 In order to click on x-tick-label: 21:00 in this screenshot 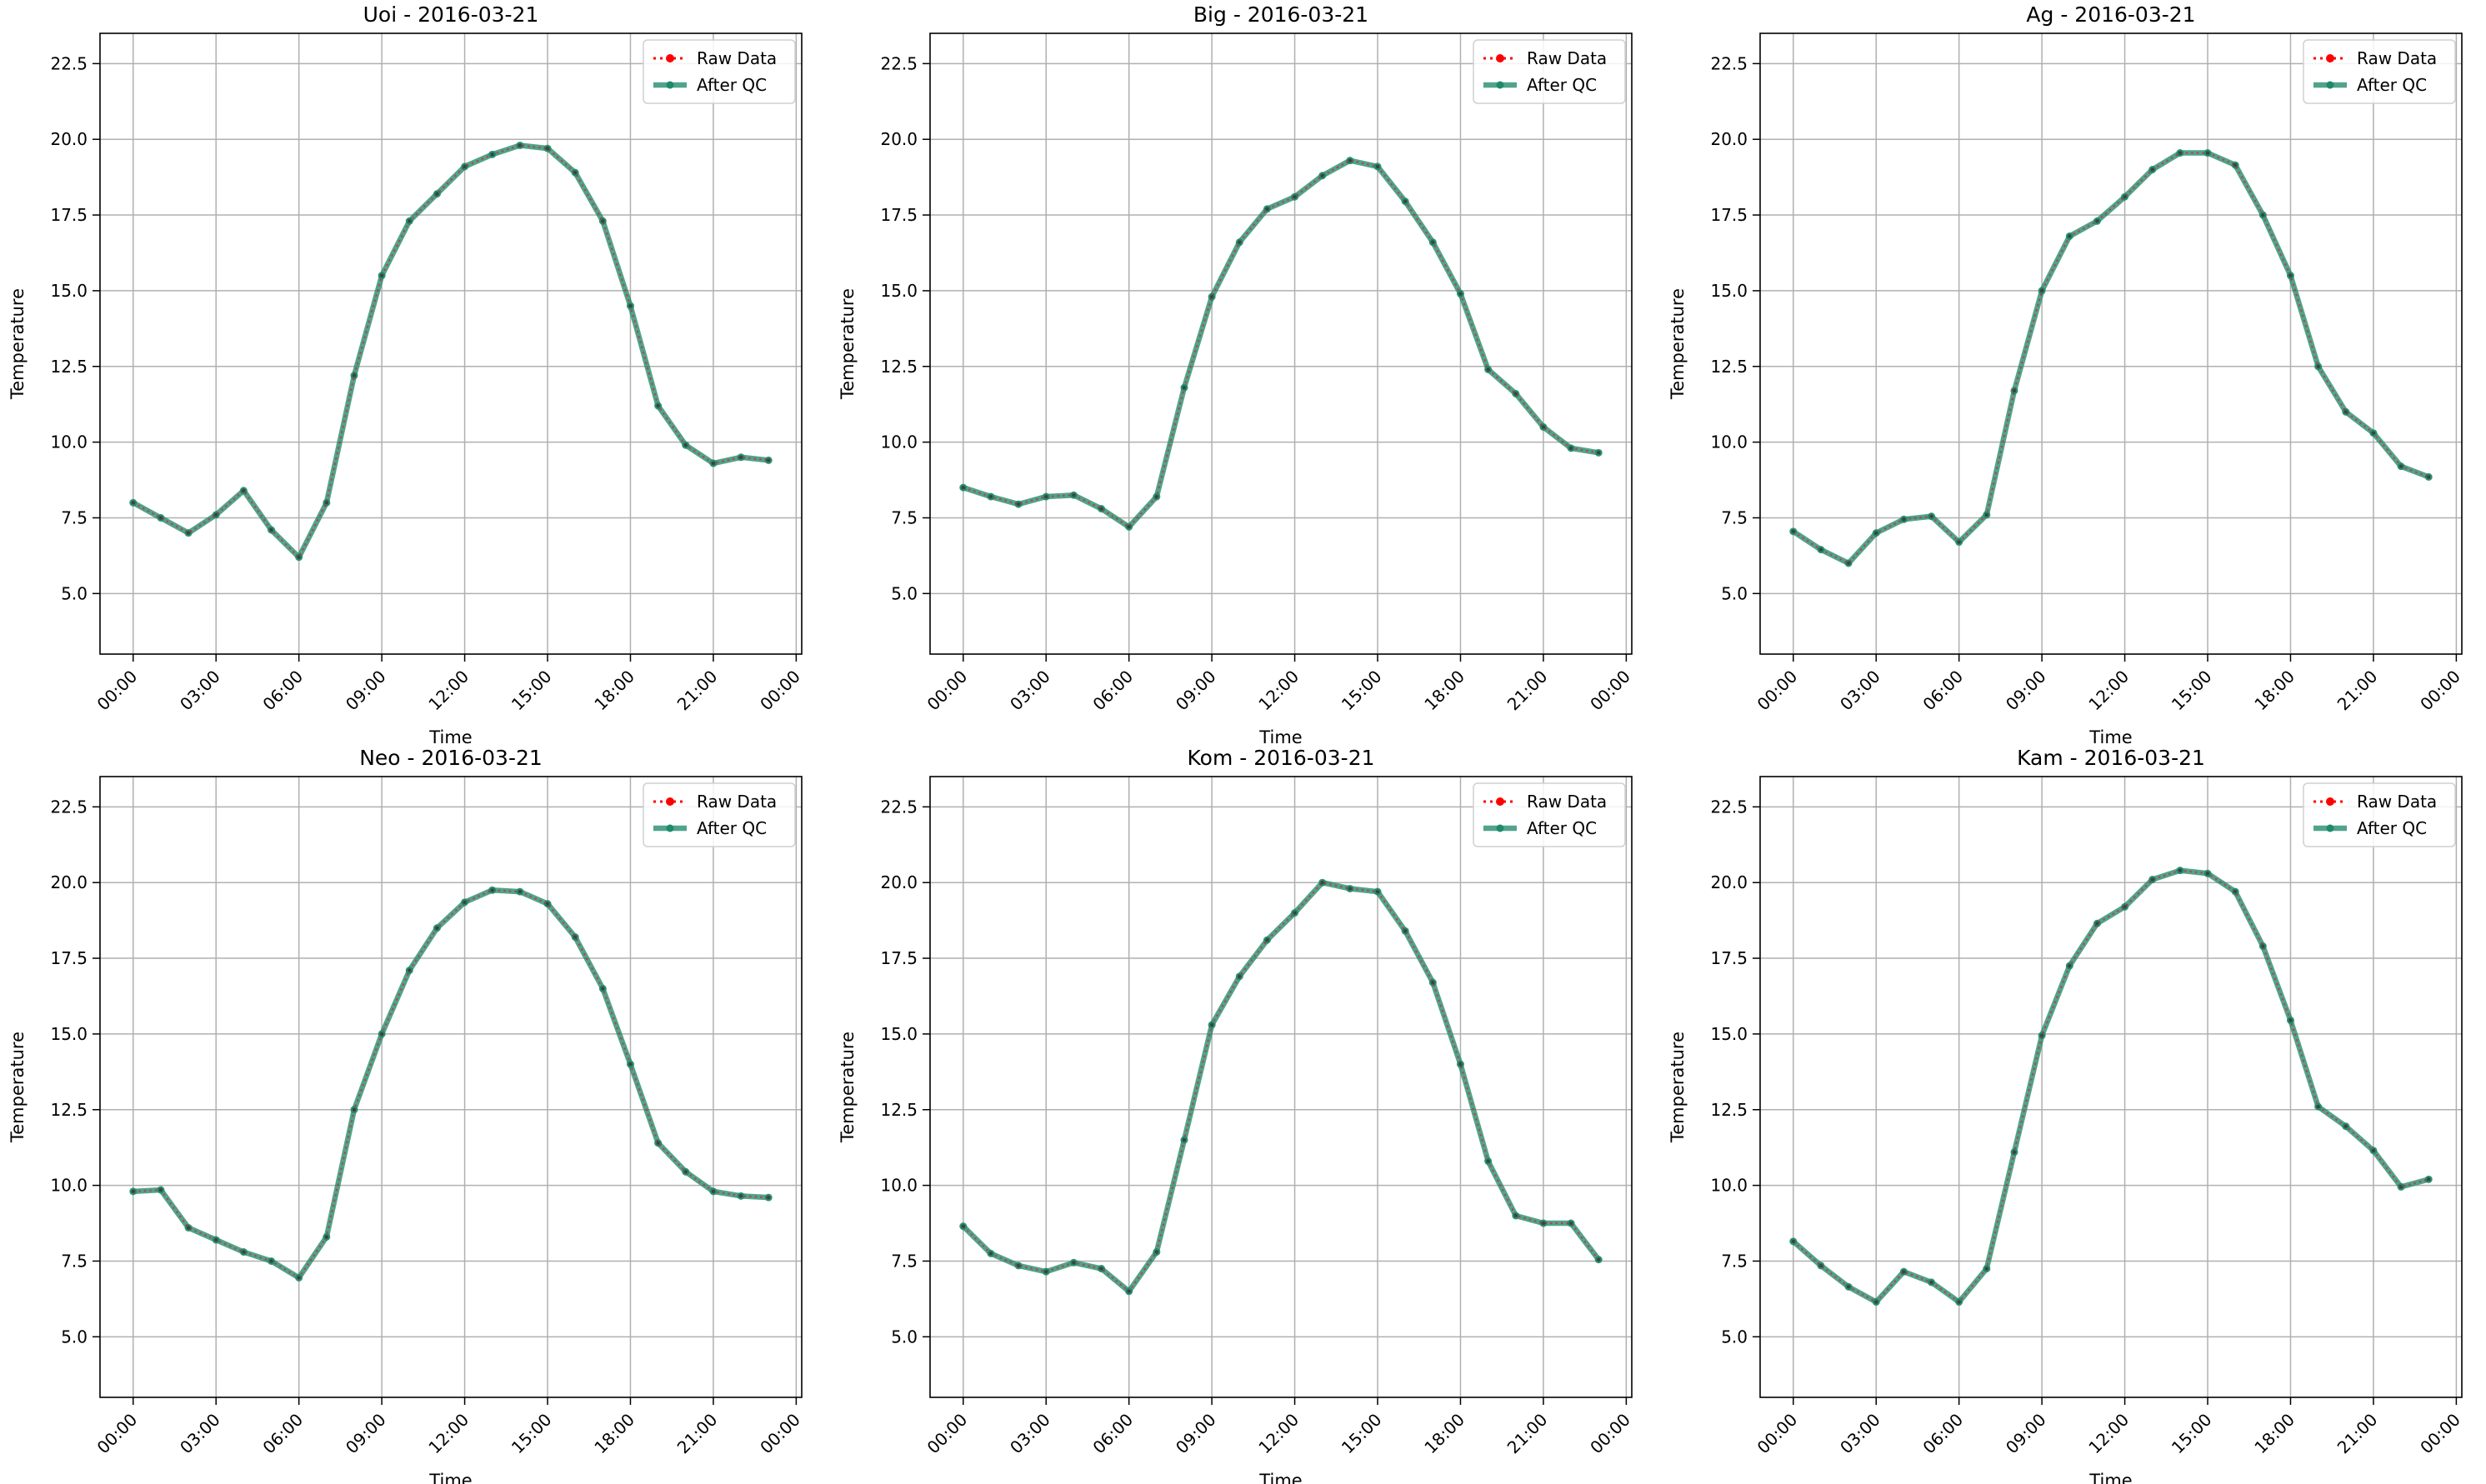, I will do `click(1527, 1434)`.